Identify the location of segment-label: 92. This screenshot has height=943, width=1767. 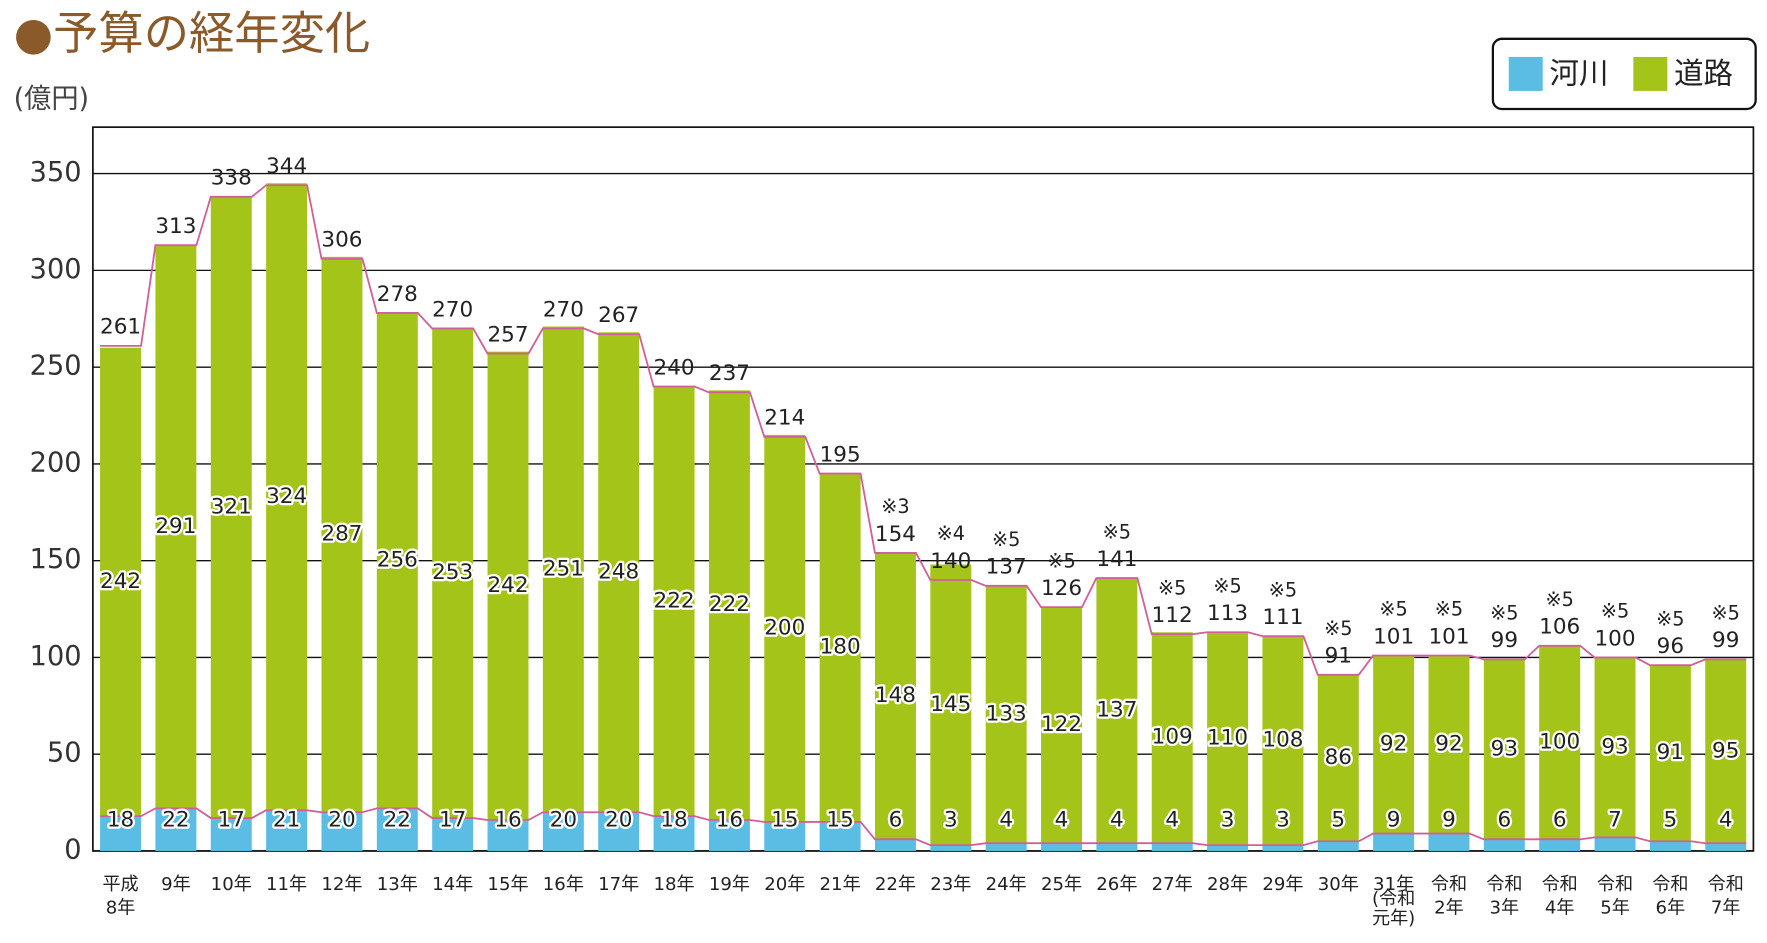
(1393, 744).